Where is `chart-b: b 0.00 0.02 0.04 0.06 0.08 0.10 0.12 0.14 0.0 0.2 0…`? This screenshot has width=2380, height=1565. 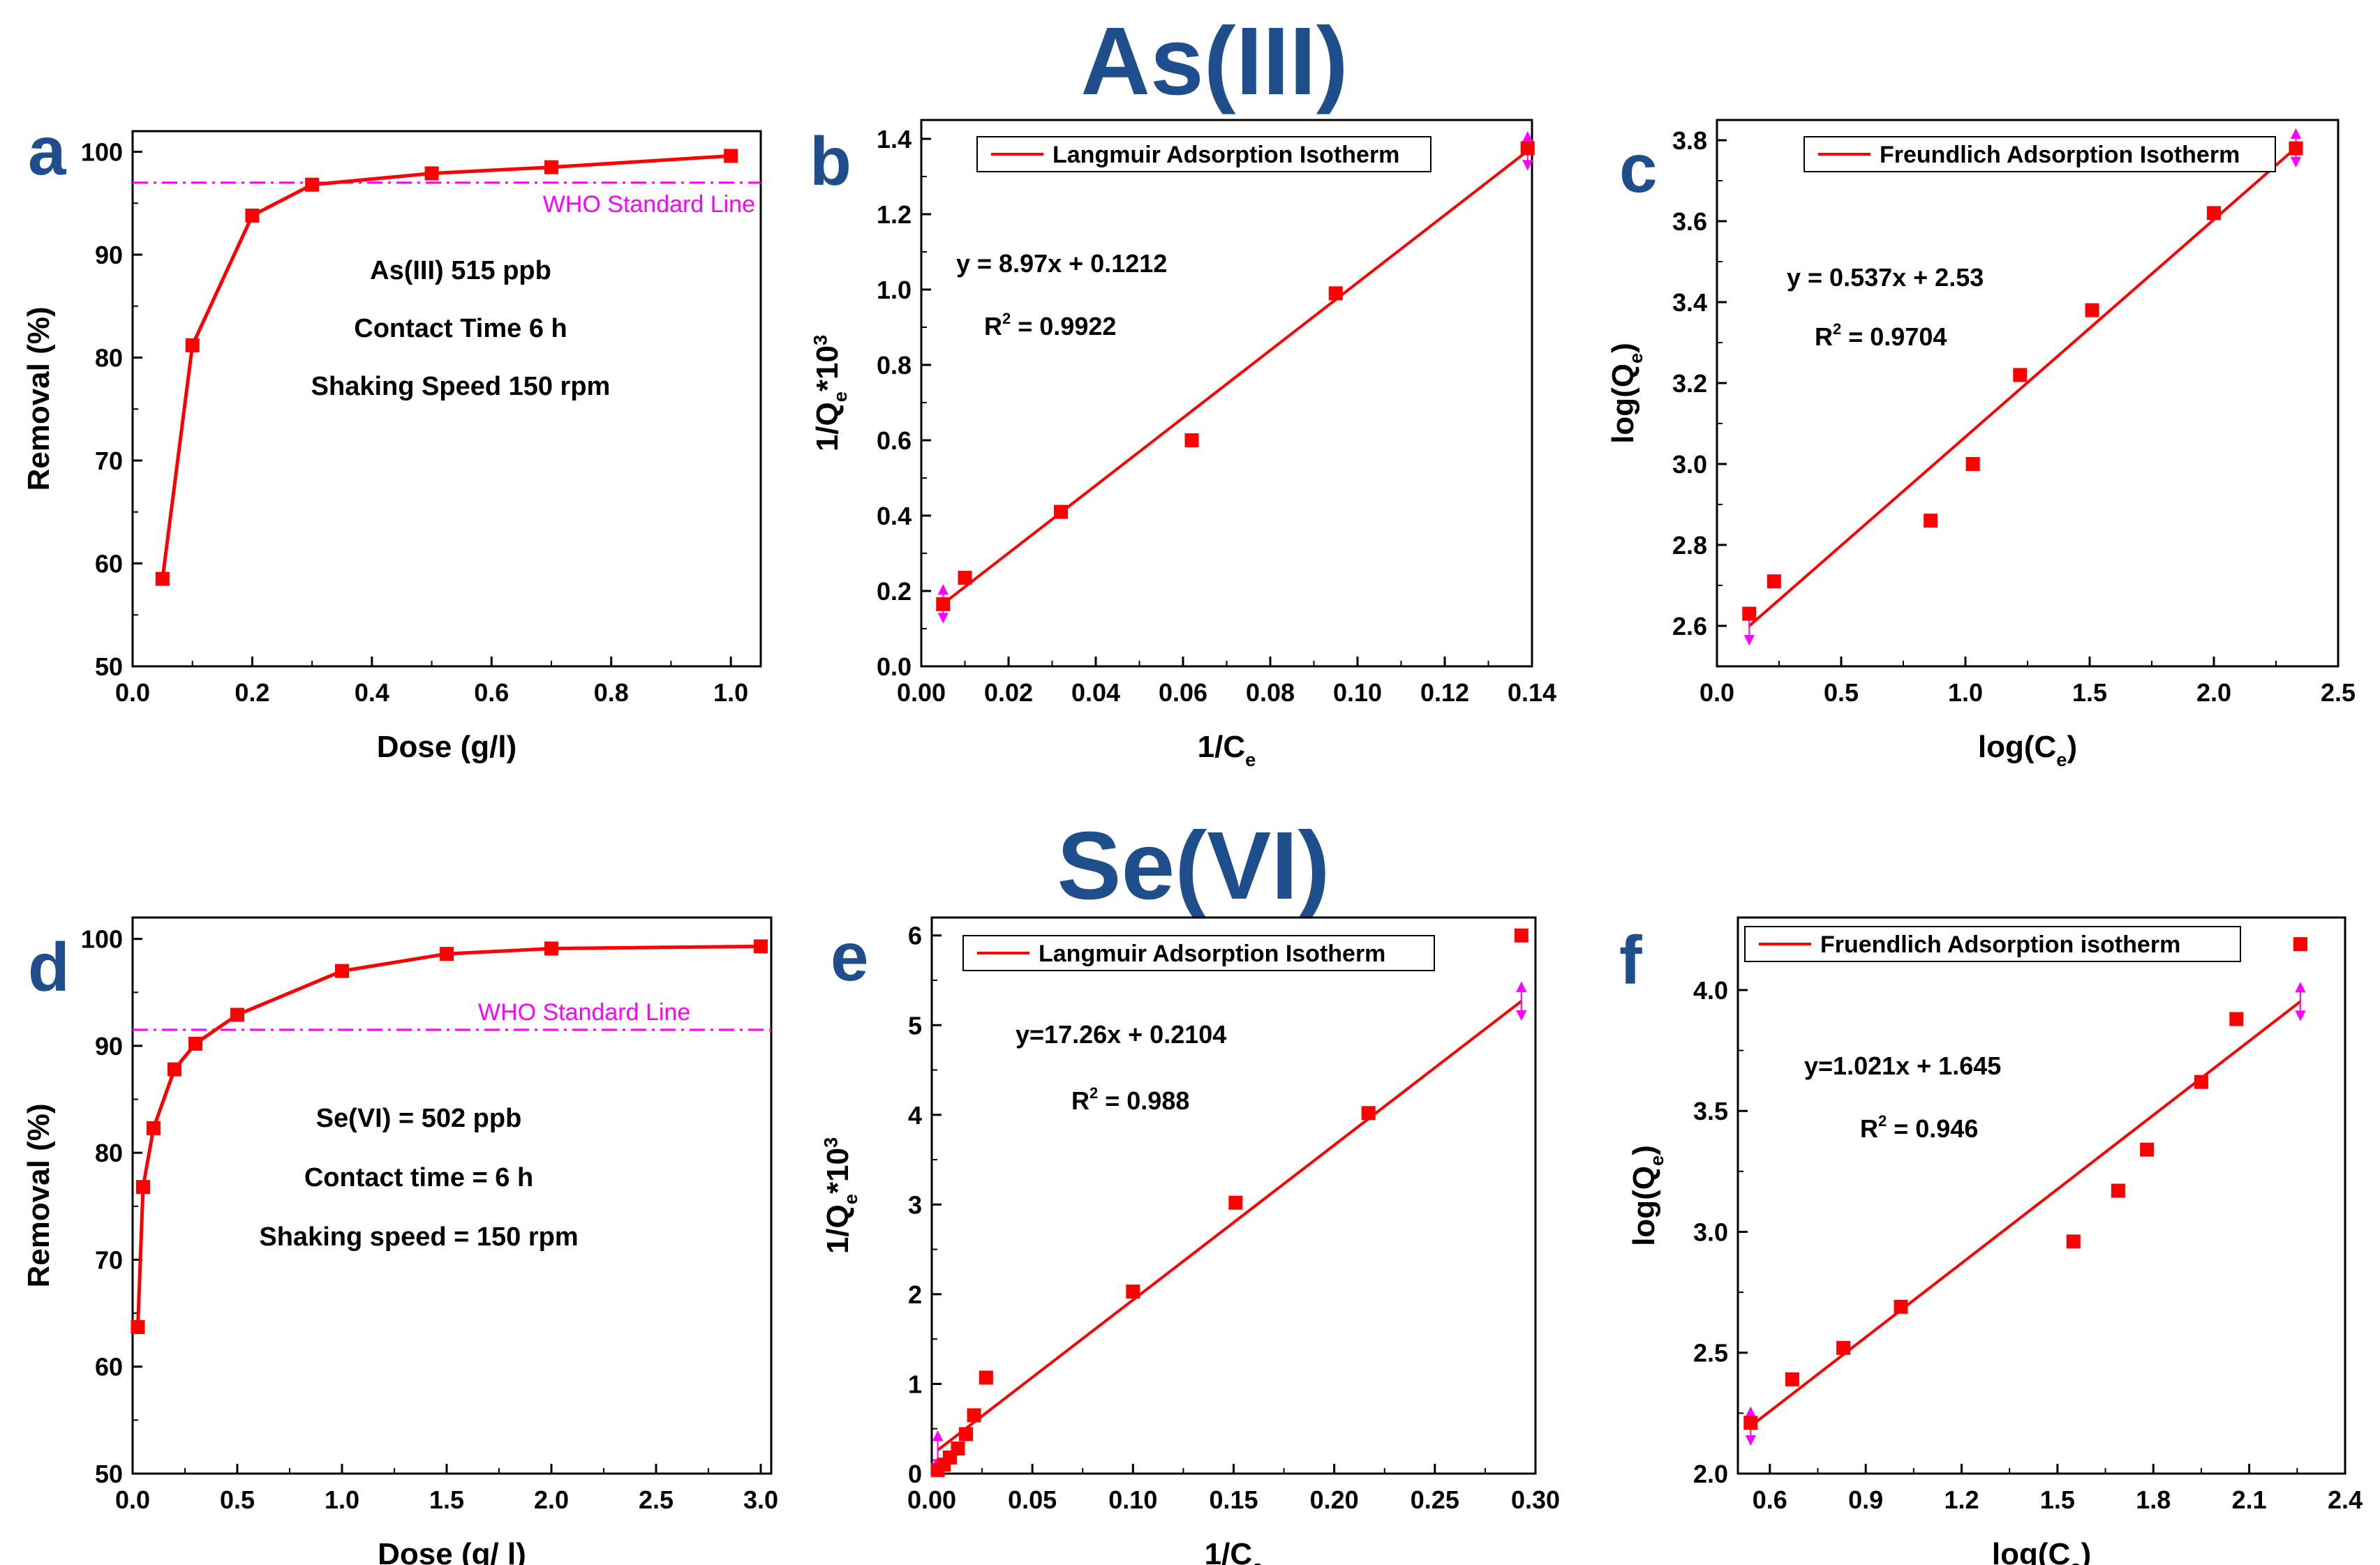
chart-b: b 0.00 0.02 0.04 0.06 0.08 0.10 0.12 0.14 0.0 0.2 0… is located at coordinates (1183, 444).